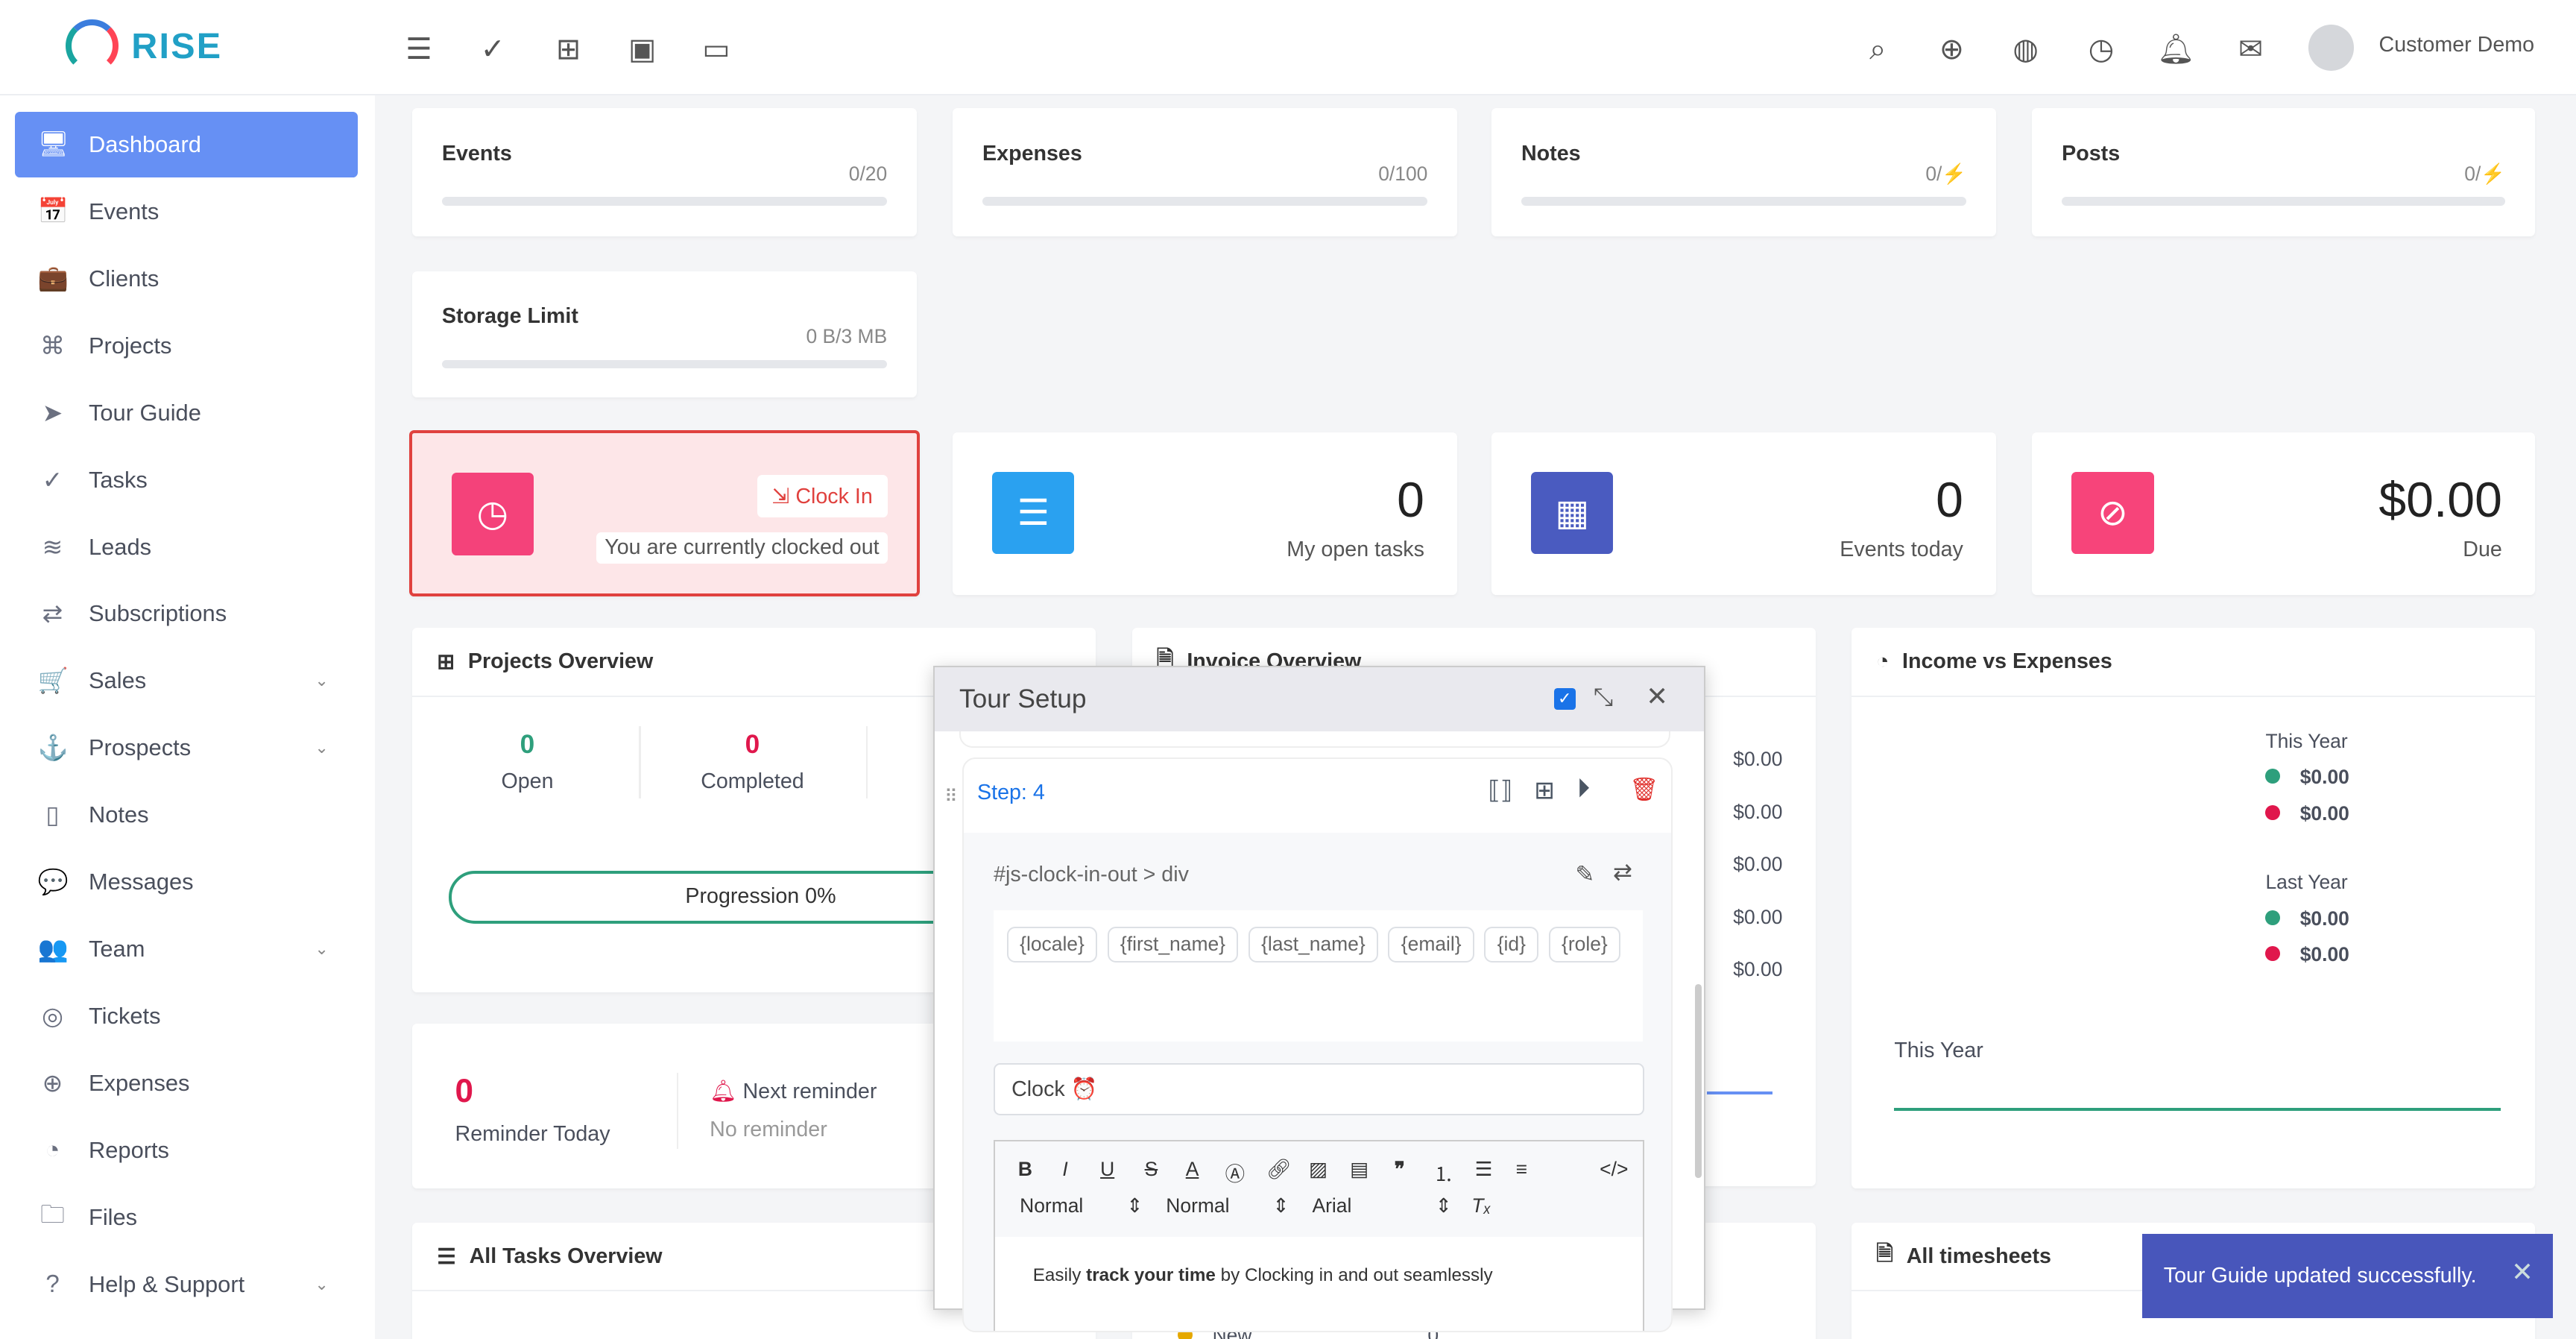 This screenshot has width=2576, height=1339. Describe the element at coordinates (1481, 1206) in the screenshot. I see `clear-format-button: Tₓ` at that location.